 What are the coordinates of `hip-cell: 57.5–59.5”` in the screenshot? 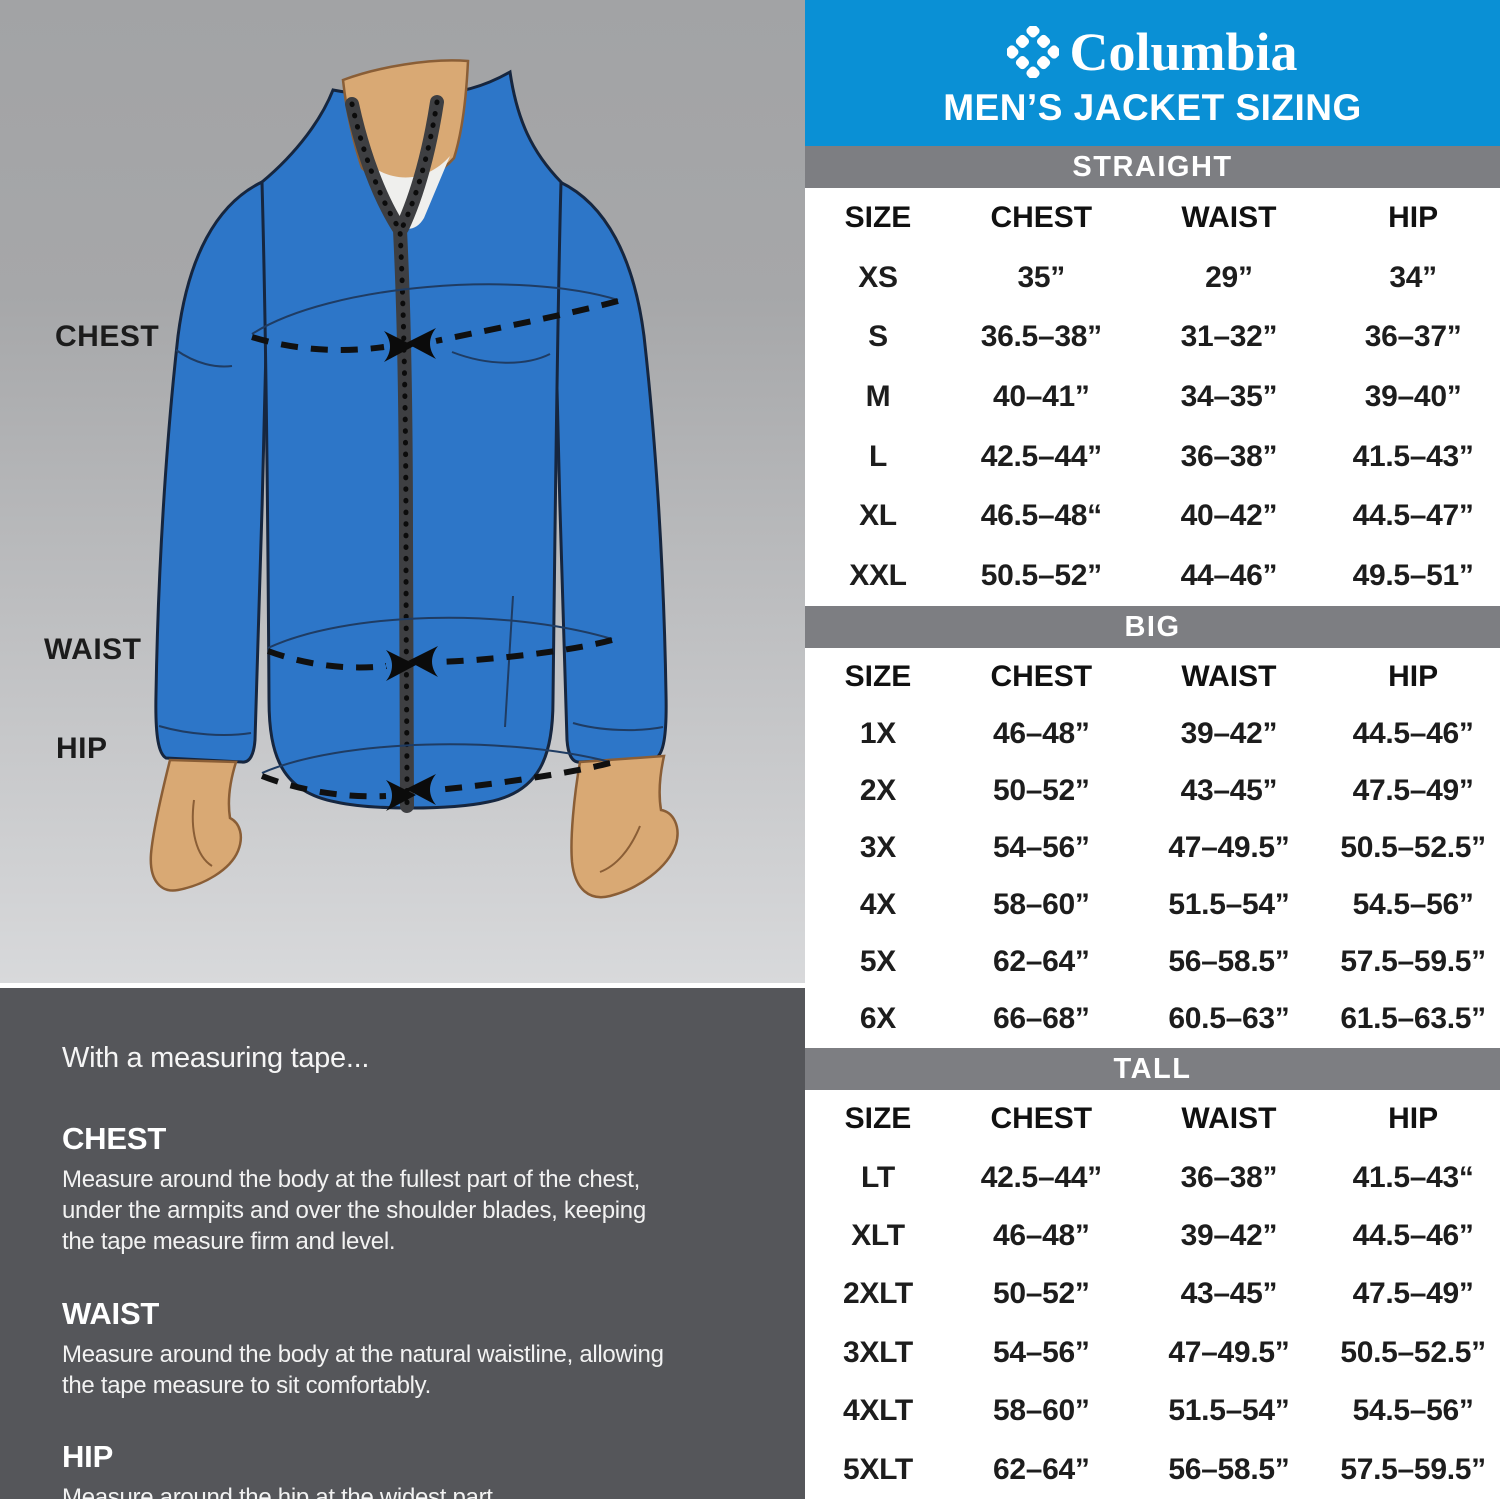 It's located at (1413, 1469).